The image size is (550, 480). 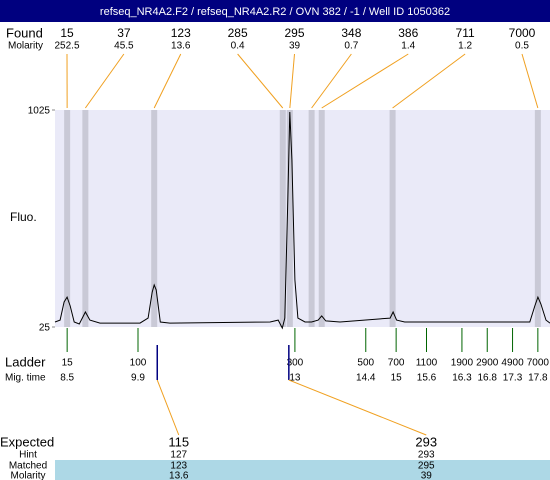 What do you see at coordinates (45, 328) in the screenshot?
I see `y-tick-label: 25` at bounding box center [45, 328].